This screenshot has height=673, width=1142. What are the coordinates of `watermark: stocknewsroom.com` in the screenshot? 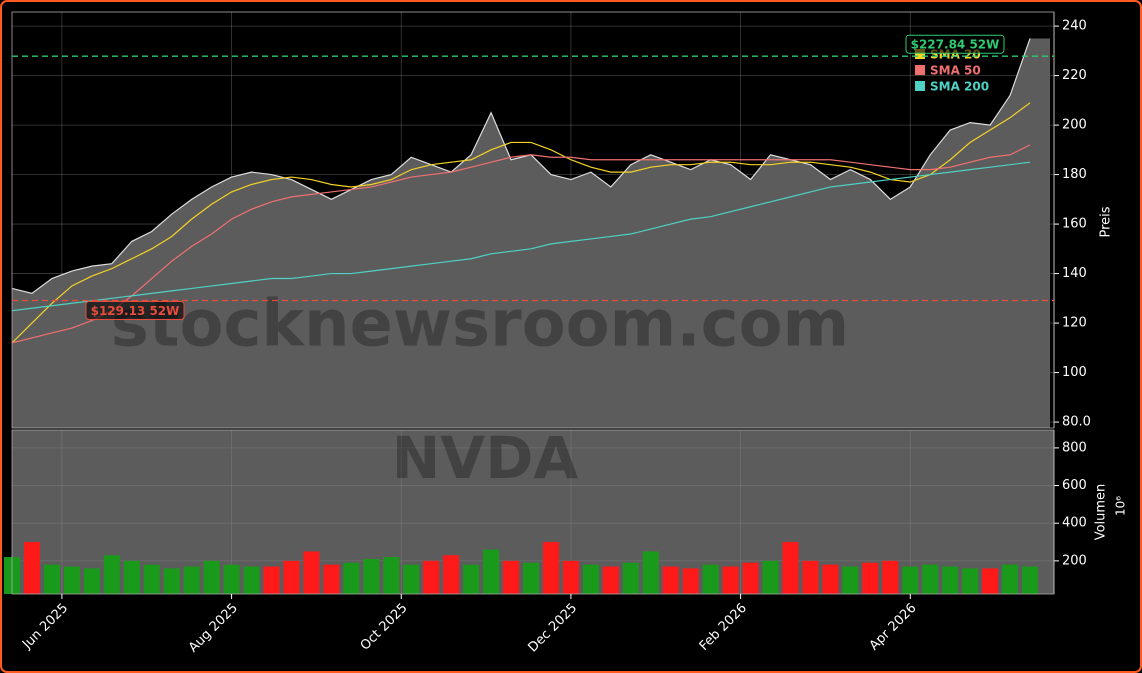 It's located at (480, 325).